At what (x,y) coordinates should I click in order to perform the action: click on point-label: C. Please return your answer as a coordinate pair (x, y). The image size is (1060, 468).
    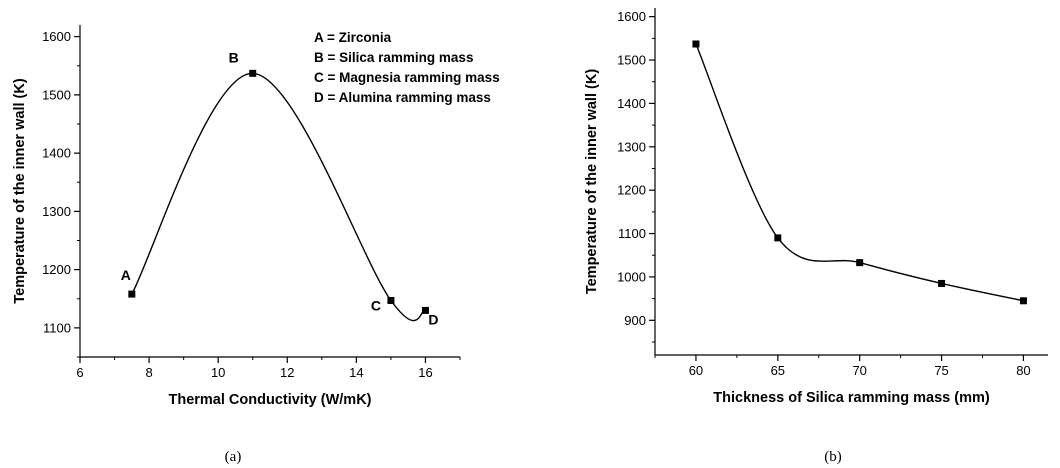
    Looking at the image, I should click on (376, 306).